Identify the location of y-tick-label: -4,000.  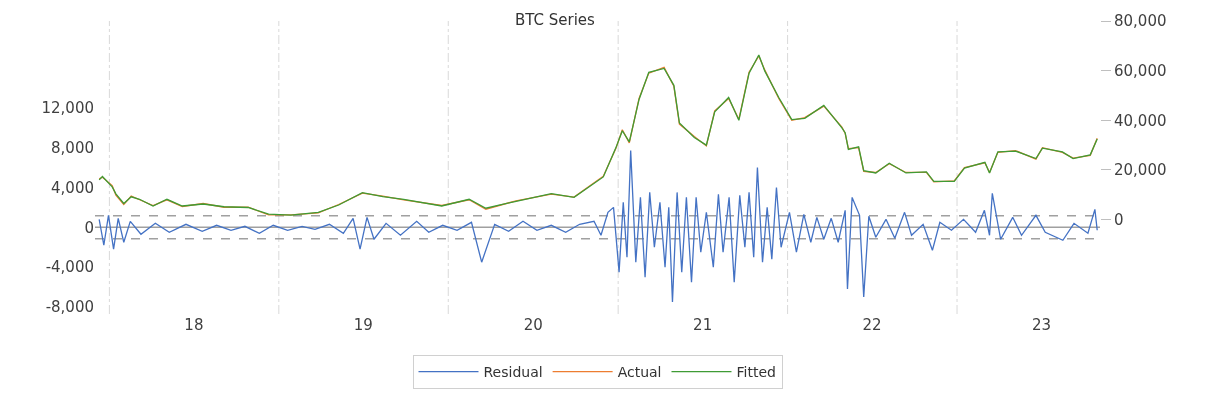
(69, 267).